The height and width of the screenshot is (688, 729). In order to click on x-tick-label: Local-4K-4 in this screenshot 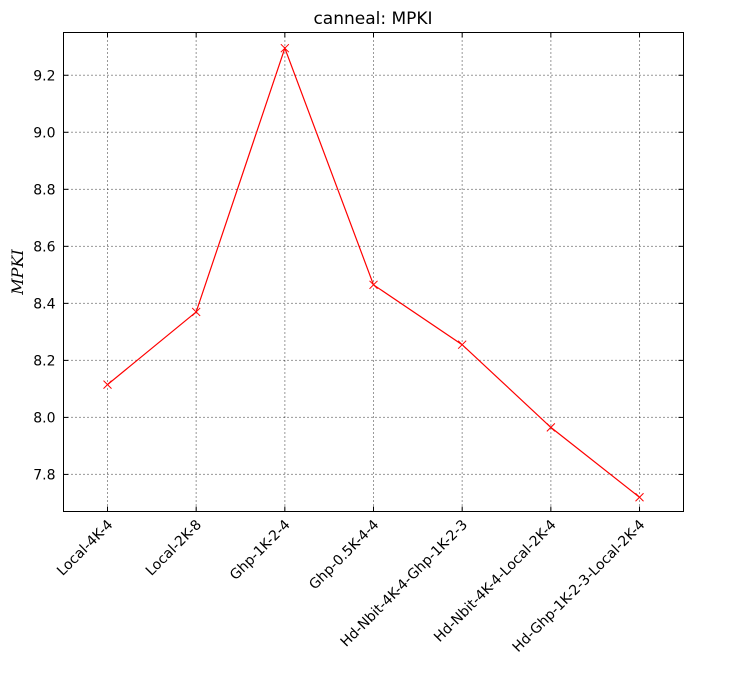, I will do `click(85, 548)`.